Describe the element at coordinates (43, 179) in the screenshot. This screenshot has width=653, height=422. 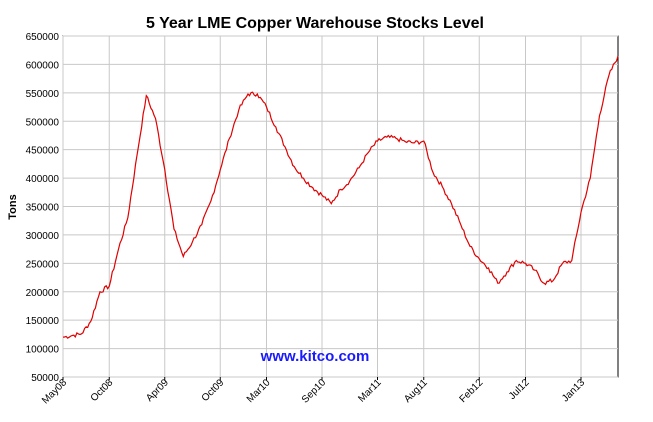
I see `y-tick-label: 400000` at that location.